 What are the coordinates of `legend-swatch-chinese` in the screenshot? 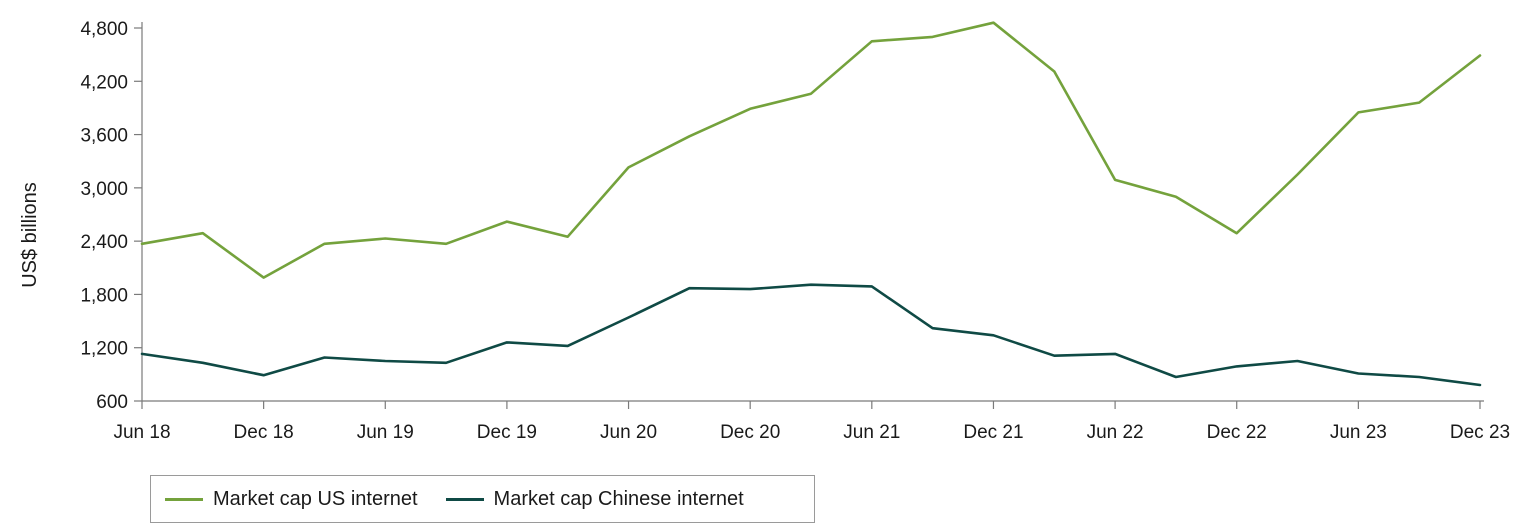 It's located at (464, 499).